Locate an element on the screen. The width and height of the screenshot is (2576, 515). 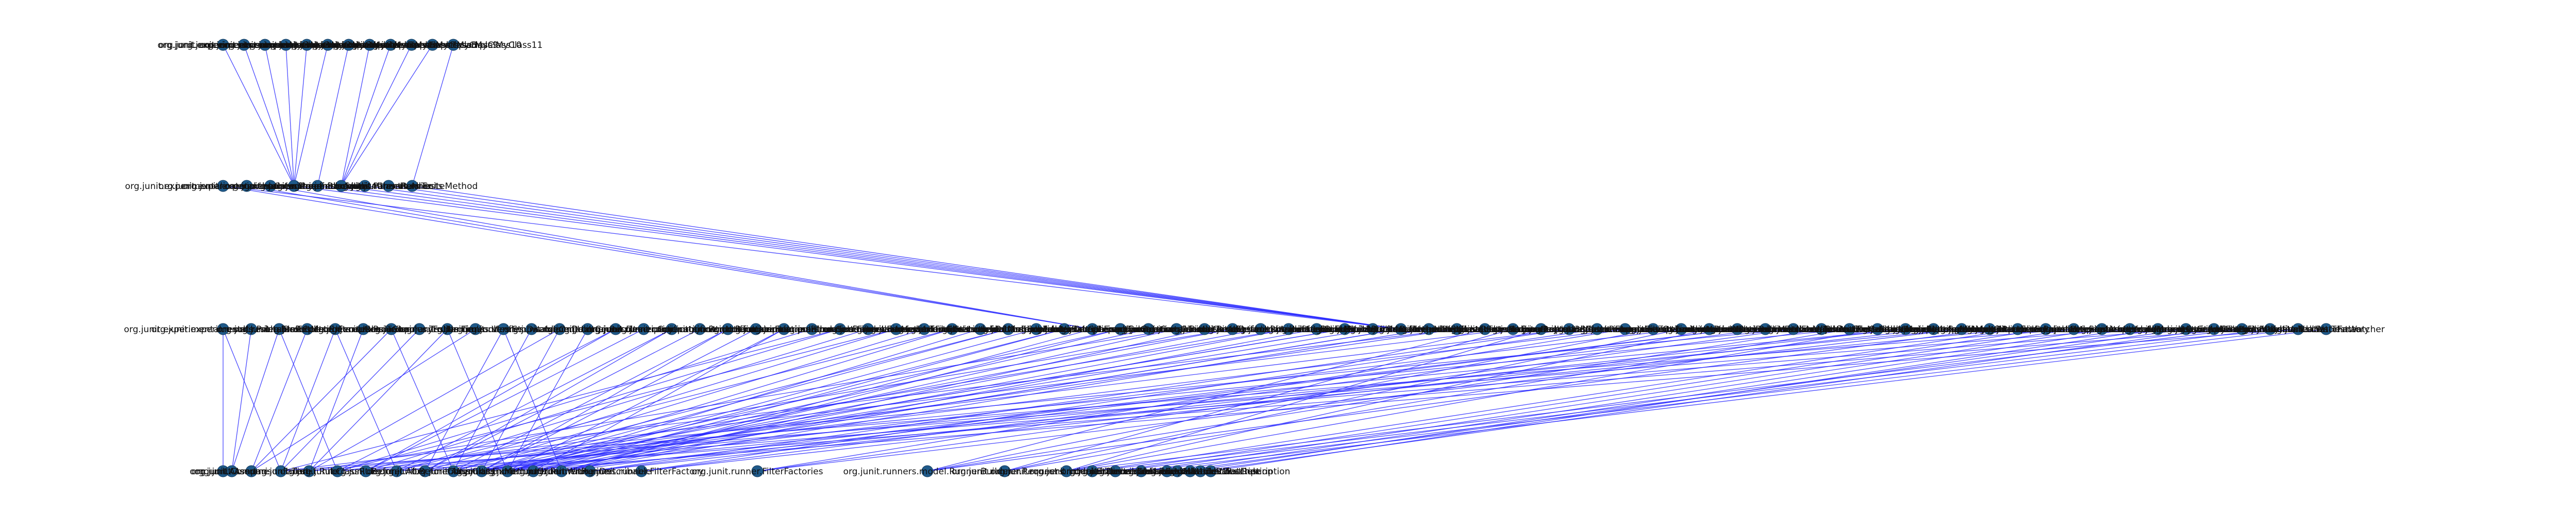
node-label: org.junit.experiments.sample.MyClass8 is located at coordinates (390, 45).